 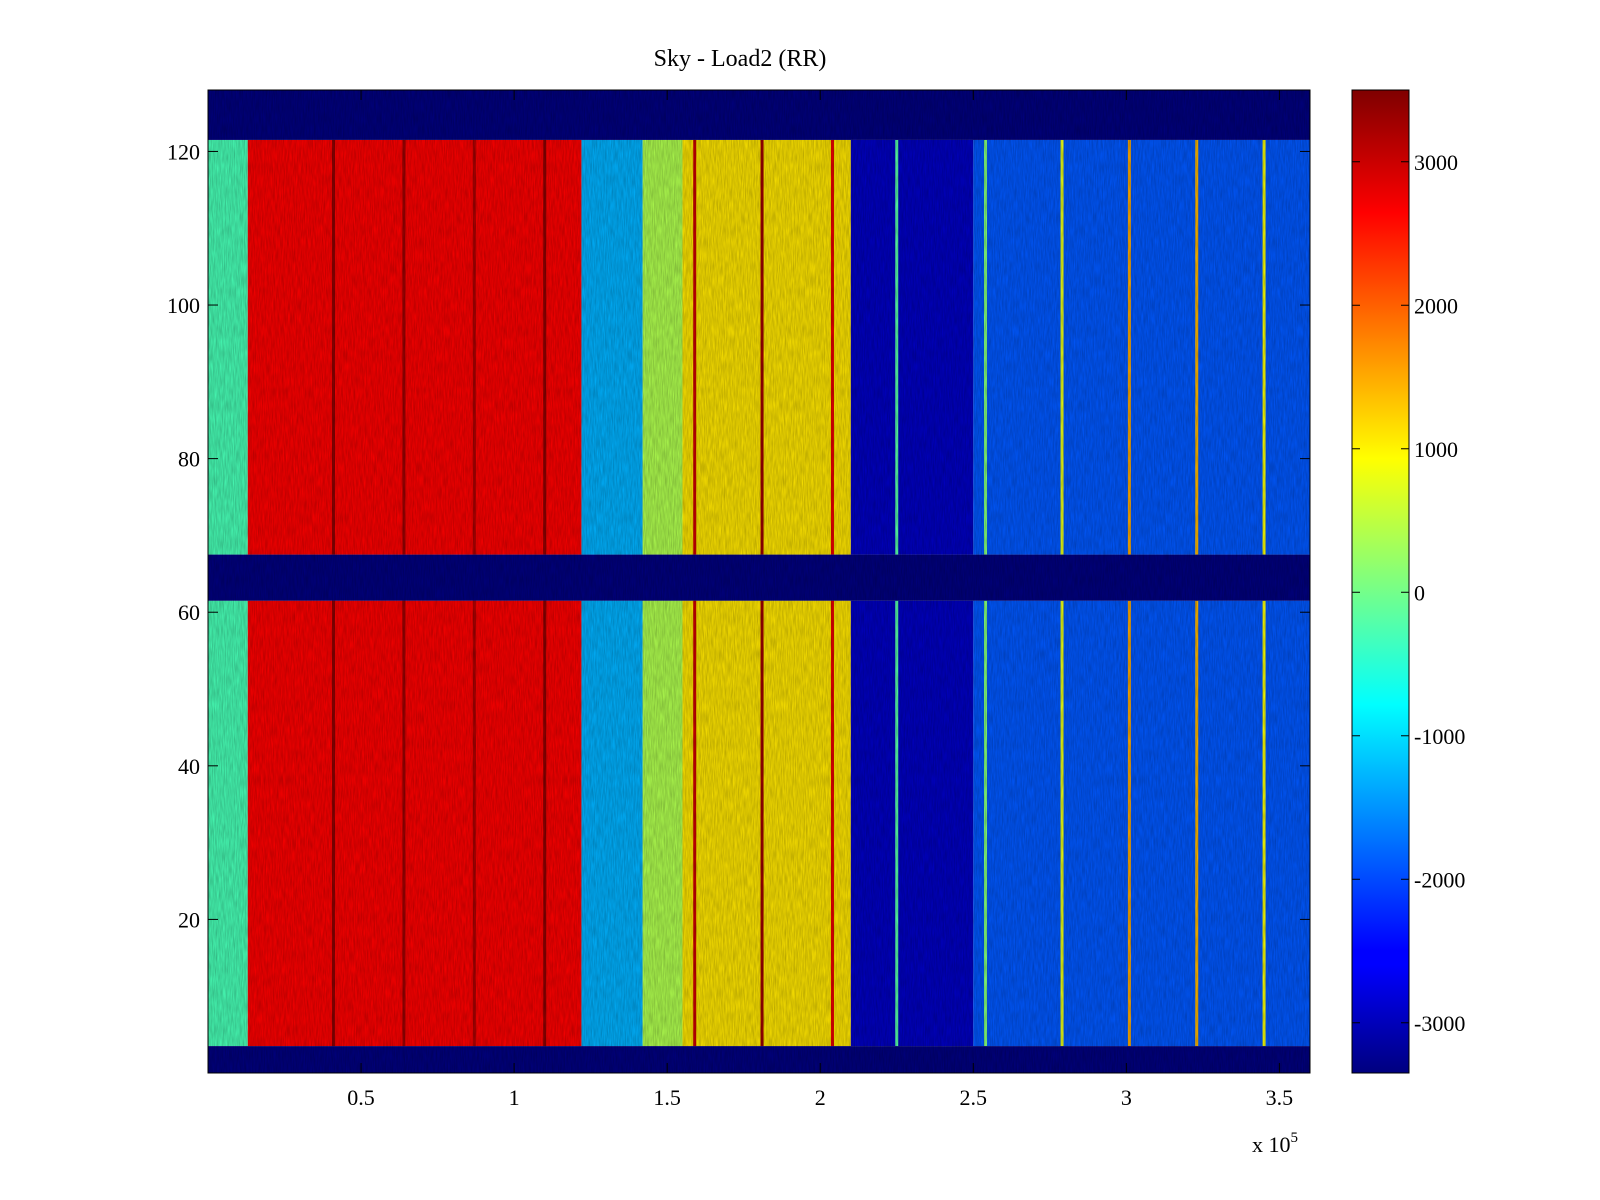 I want to click on colorbar-tick-label-5: 2000, so click(x=1436, y=305).